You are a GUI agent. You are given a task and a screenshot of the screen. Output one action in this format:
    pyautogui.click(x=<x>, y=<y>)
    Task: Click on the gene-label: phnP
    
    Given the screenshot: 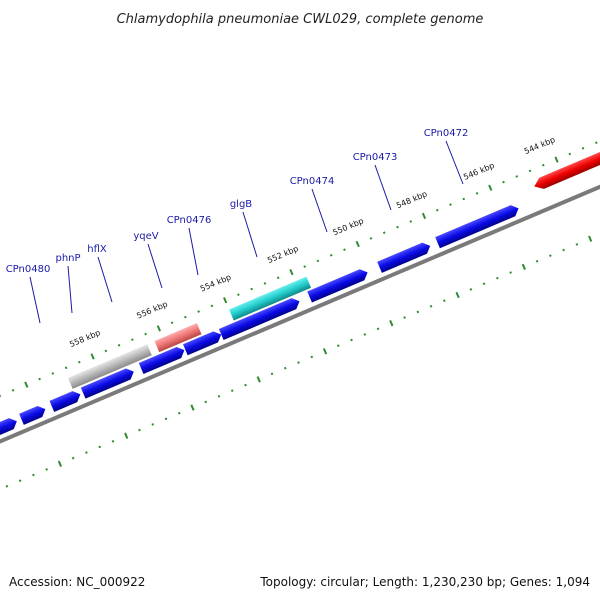 What is the action you would take?
    pyautogui.click(x=67, y=258)
    